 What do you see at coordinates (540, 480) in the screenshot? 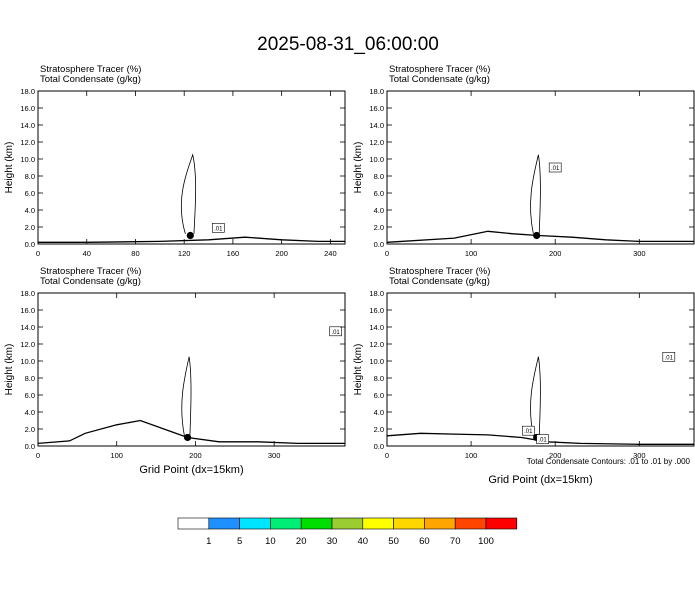
I see `x-axis-label: Grid Point (dx=15km)` at bounding box center [540, 480].